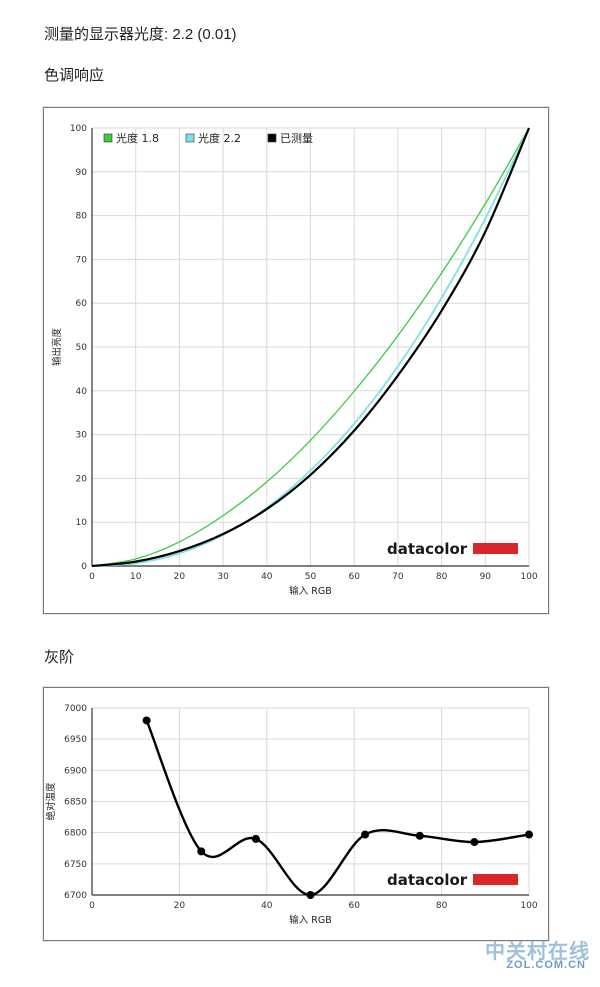  Describe the element at coordinates (59, 657) in the screenshot. I see `grayscale-title: 灰阶` at that location.